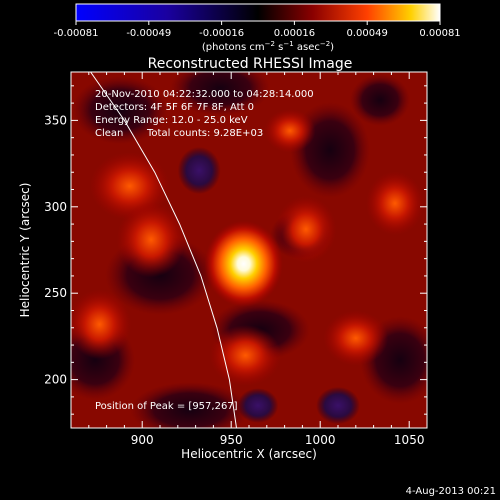 This screenshot has width=500, height=500. Describe the element at coordinates (249, 454) in the screenshot. I see `x-axis-label: Heliocentric X (arcsec)` at that location.